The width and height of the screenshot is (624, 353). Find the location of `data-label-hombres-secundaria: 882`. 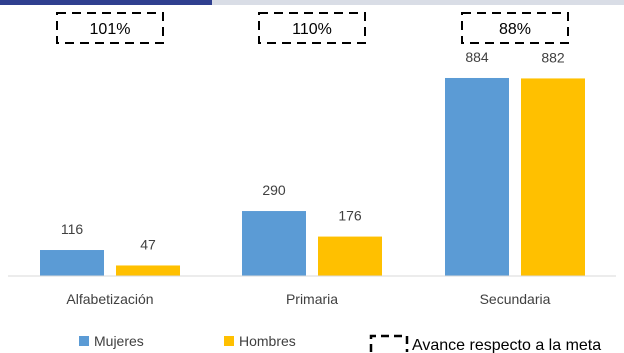

data-label-hombres-secundaria: 882 is located at coordinates (553, 57).